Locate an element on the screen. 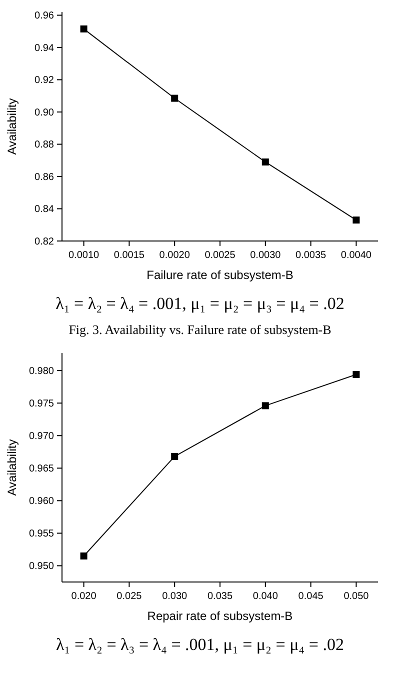 This screenshot has height=682, width=400. x-tick-label: 0.0015 is located at coordinates (129, 255).